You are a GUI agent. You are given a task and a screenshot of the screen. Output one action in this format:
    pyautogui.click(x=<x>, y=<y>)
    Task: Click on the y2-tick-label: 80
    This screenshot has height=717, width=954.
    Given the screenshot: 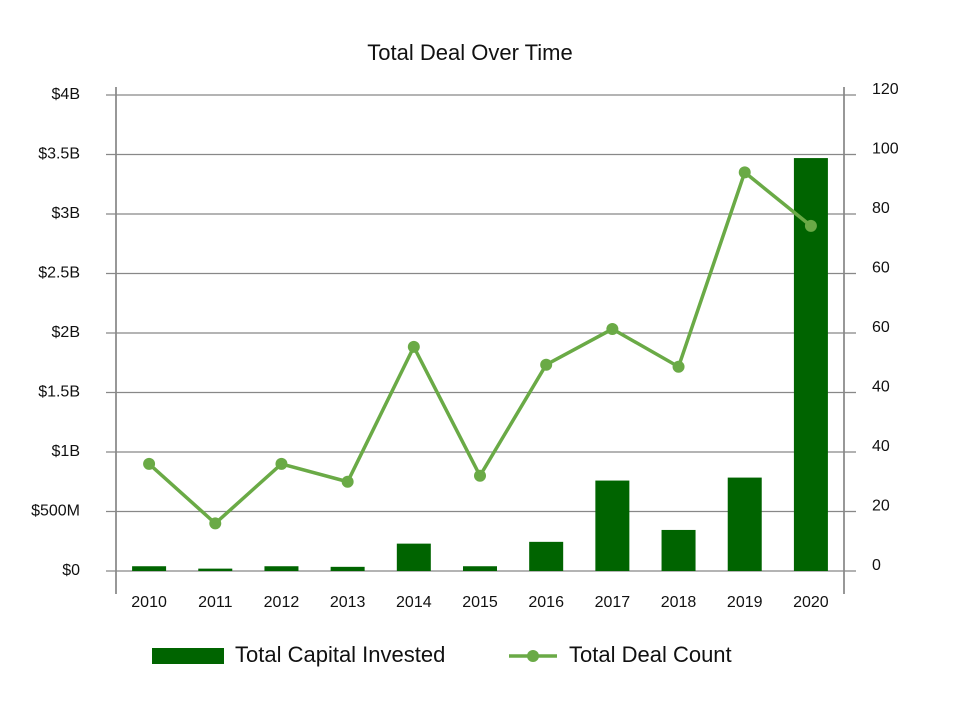 What is the action you would take?
    pyautogui.click(x=881, y=208)
    